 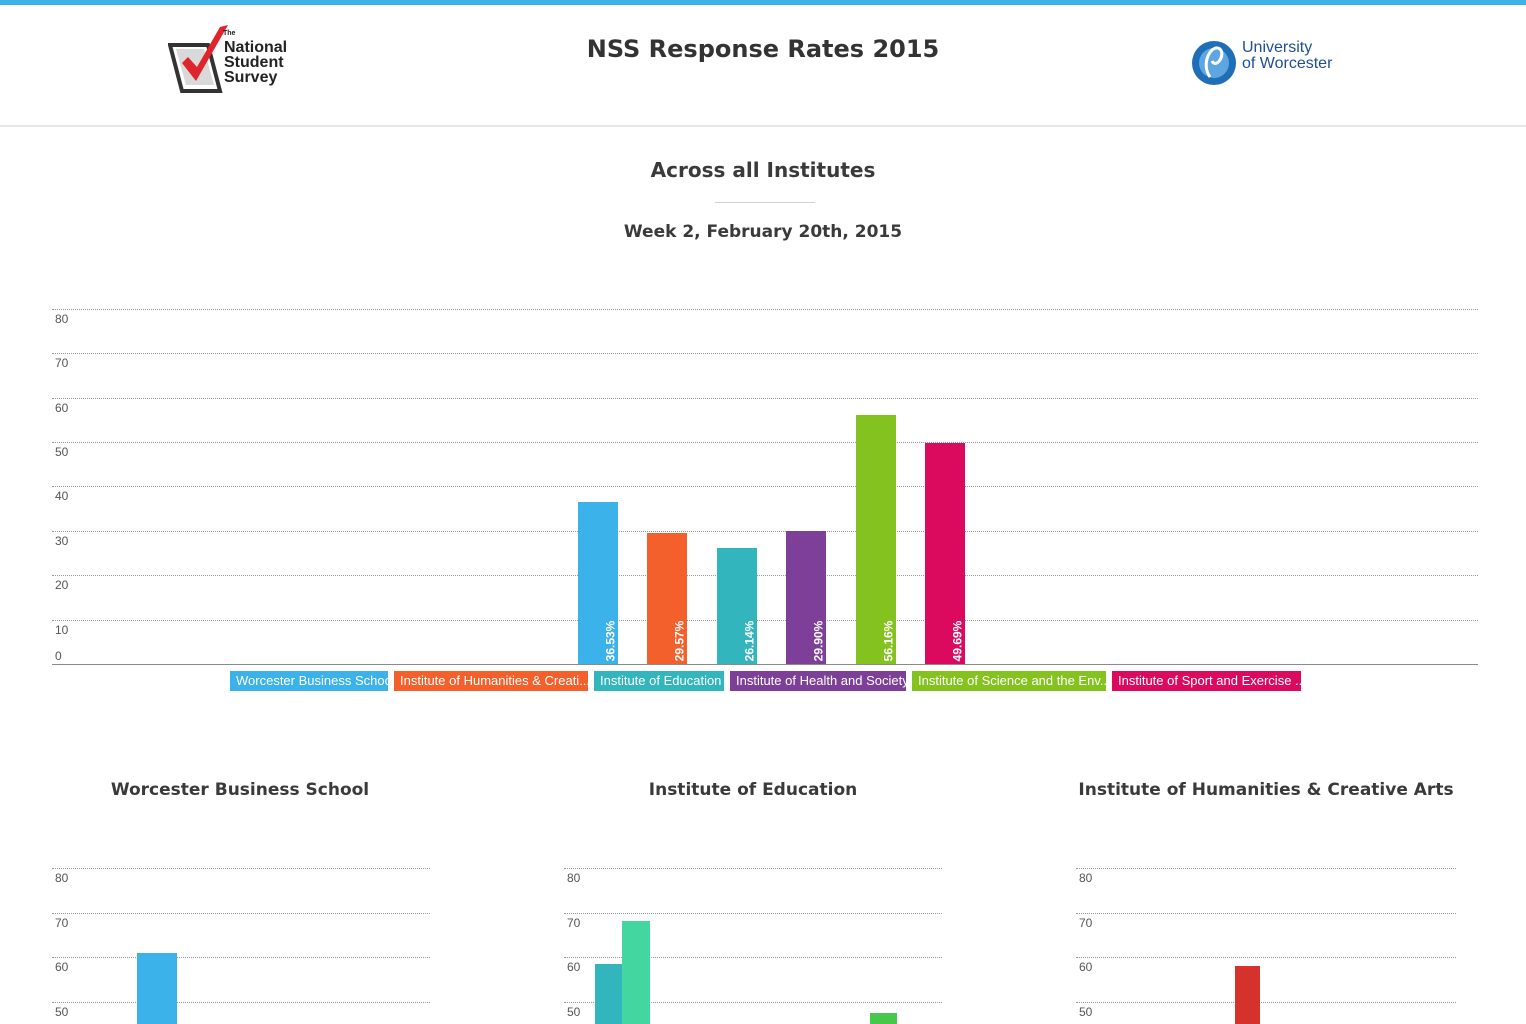 I want to click on bar-value-label: 29.57%, so click(x=679, y=641).